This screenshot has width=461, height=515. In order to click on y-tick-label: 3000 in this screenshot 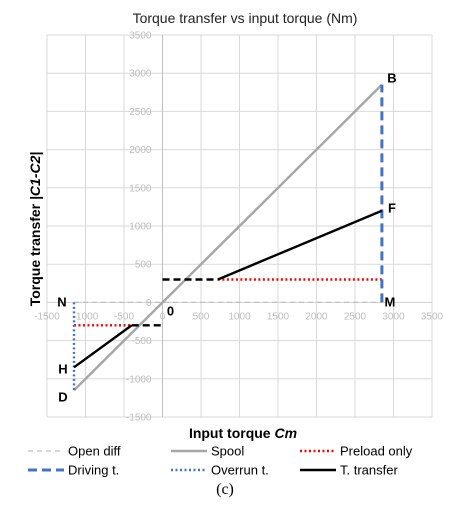, I will do `click(140, 74)`.